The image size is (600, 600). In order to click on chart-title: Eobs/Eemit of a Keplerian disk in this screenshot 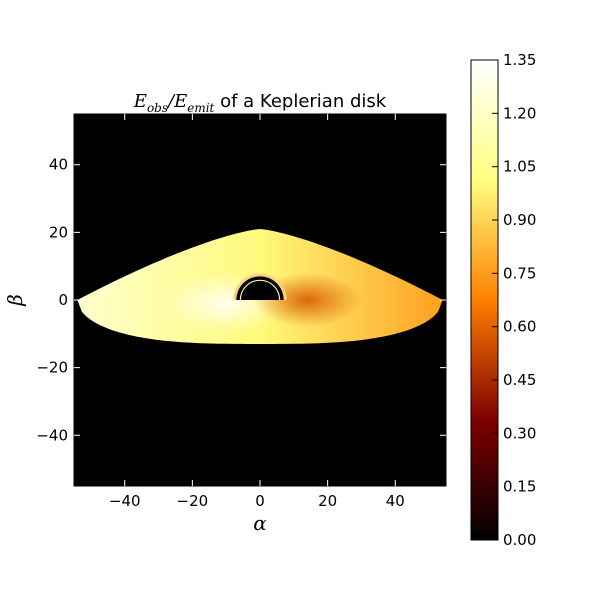, I will do `click(260, 103)`.